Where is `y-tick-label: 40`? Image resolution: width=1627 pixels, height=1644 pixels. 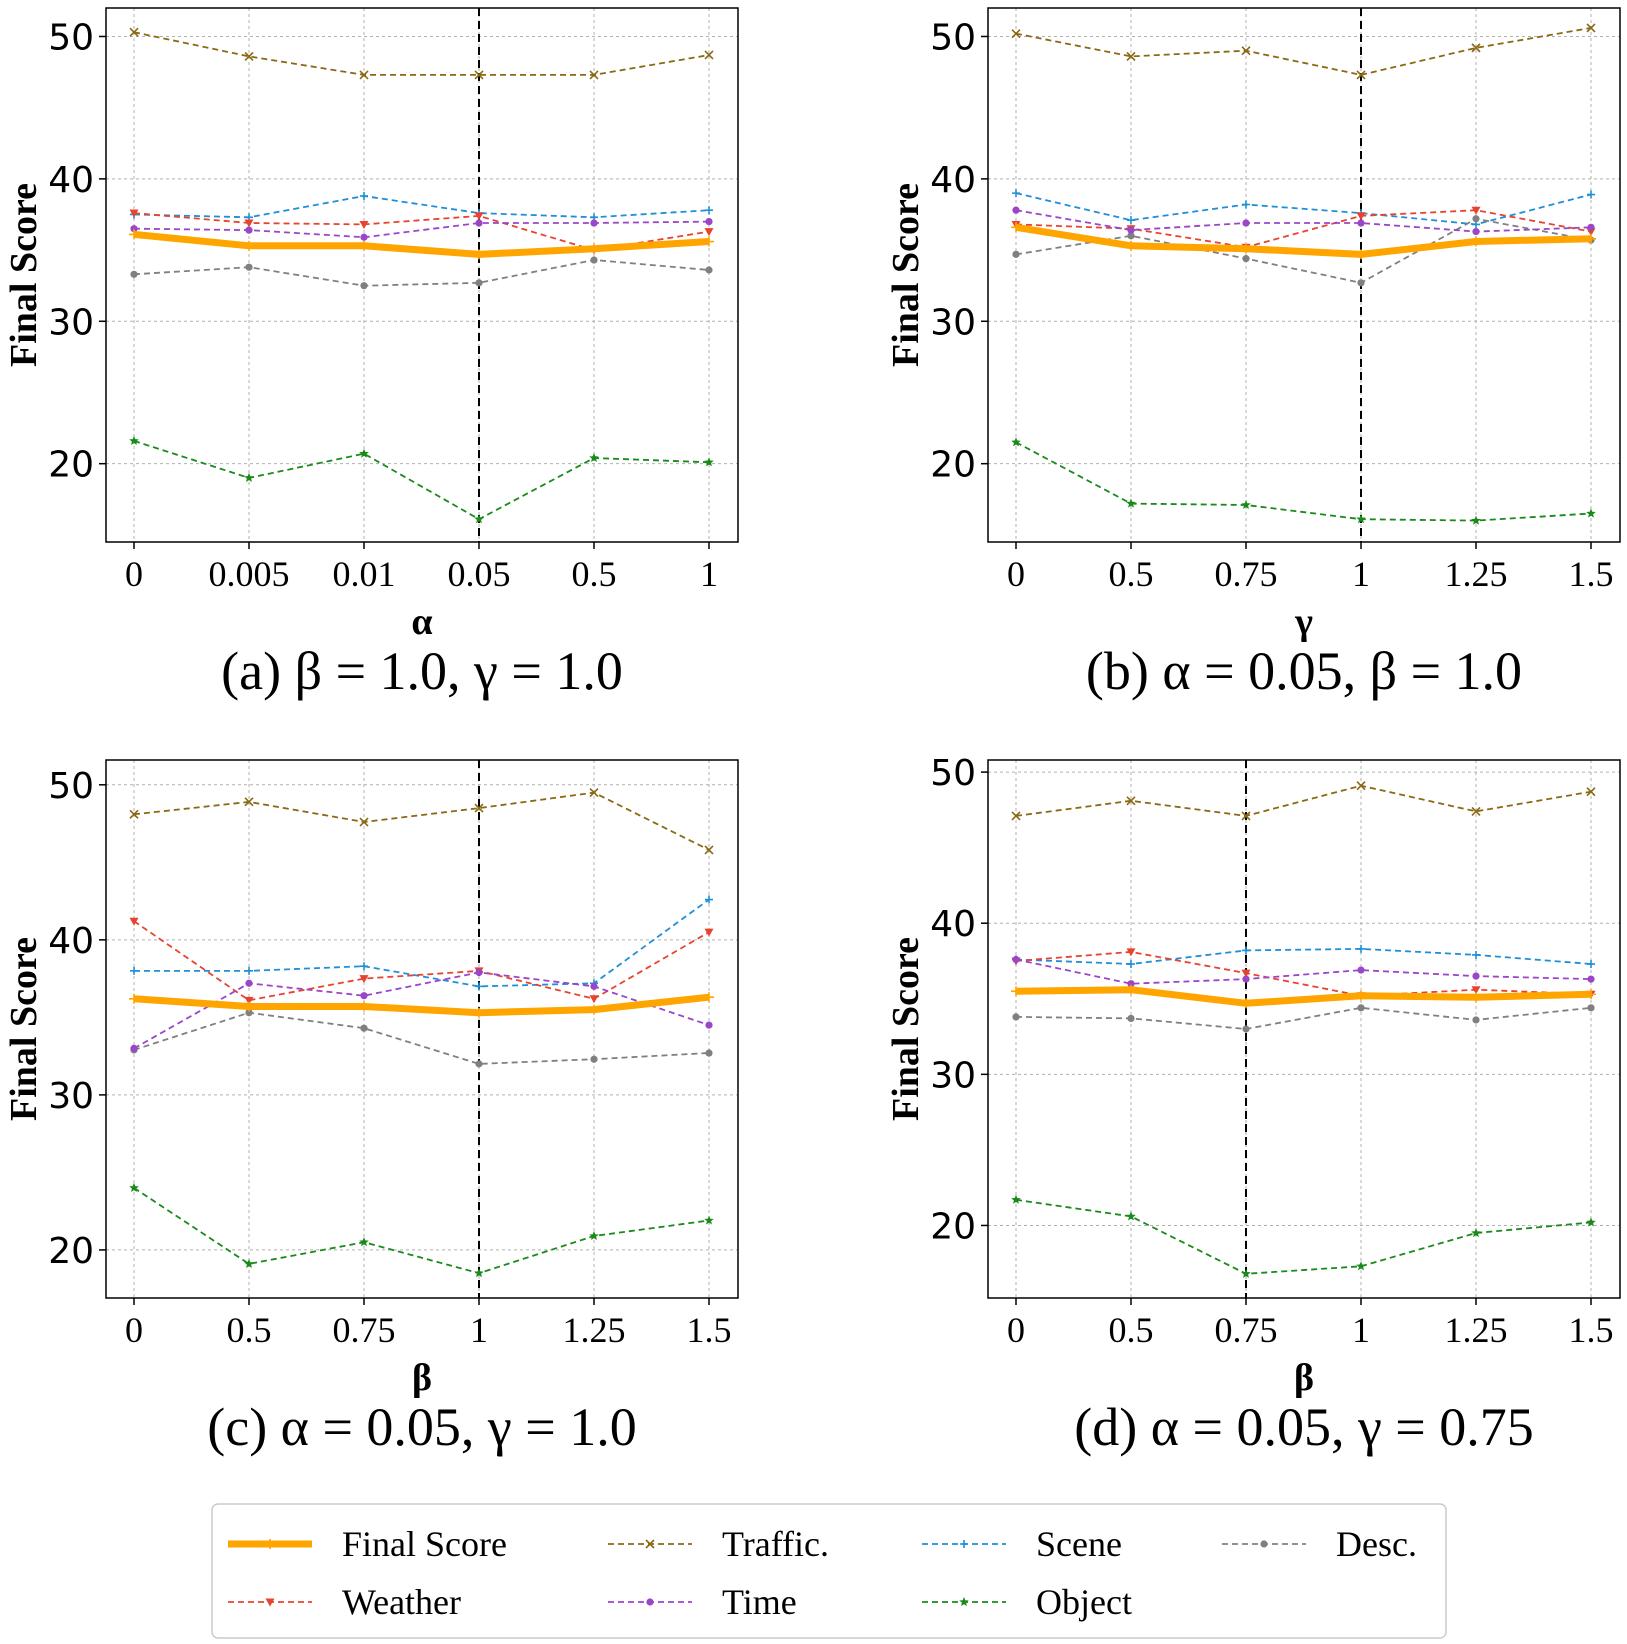
y-tick-label: 40 is located at coordinates (71, 180).